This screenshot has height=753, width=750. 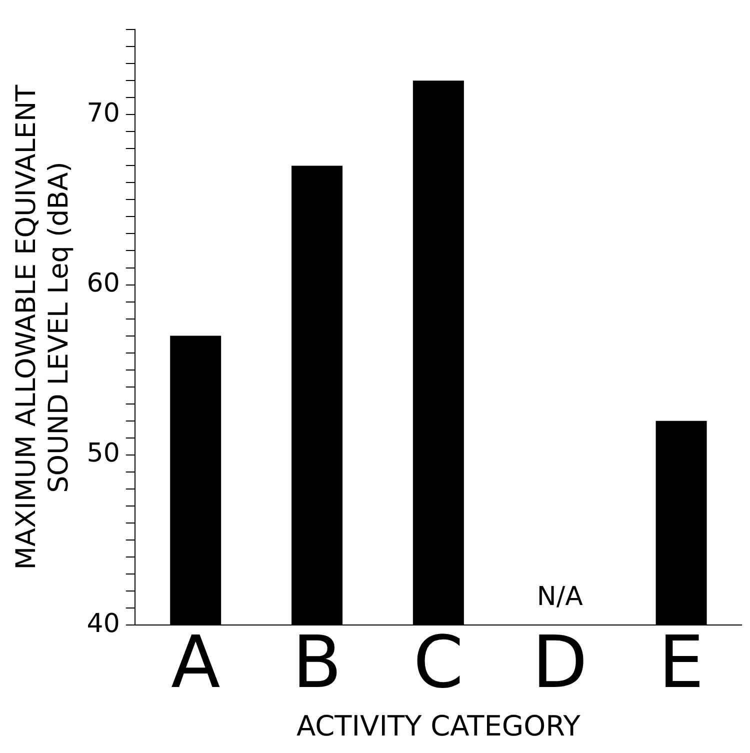 I want to click on y-tick-label: 40, so click(x=103, y=623).